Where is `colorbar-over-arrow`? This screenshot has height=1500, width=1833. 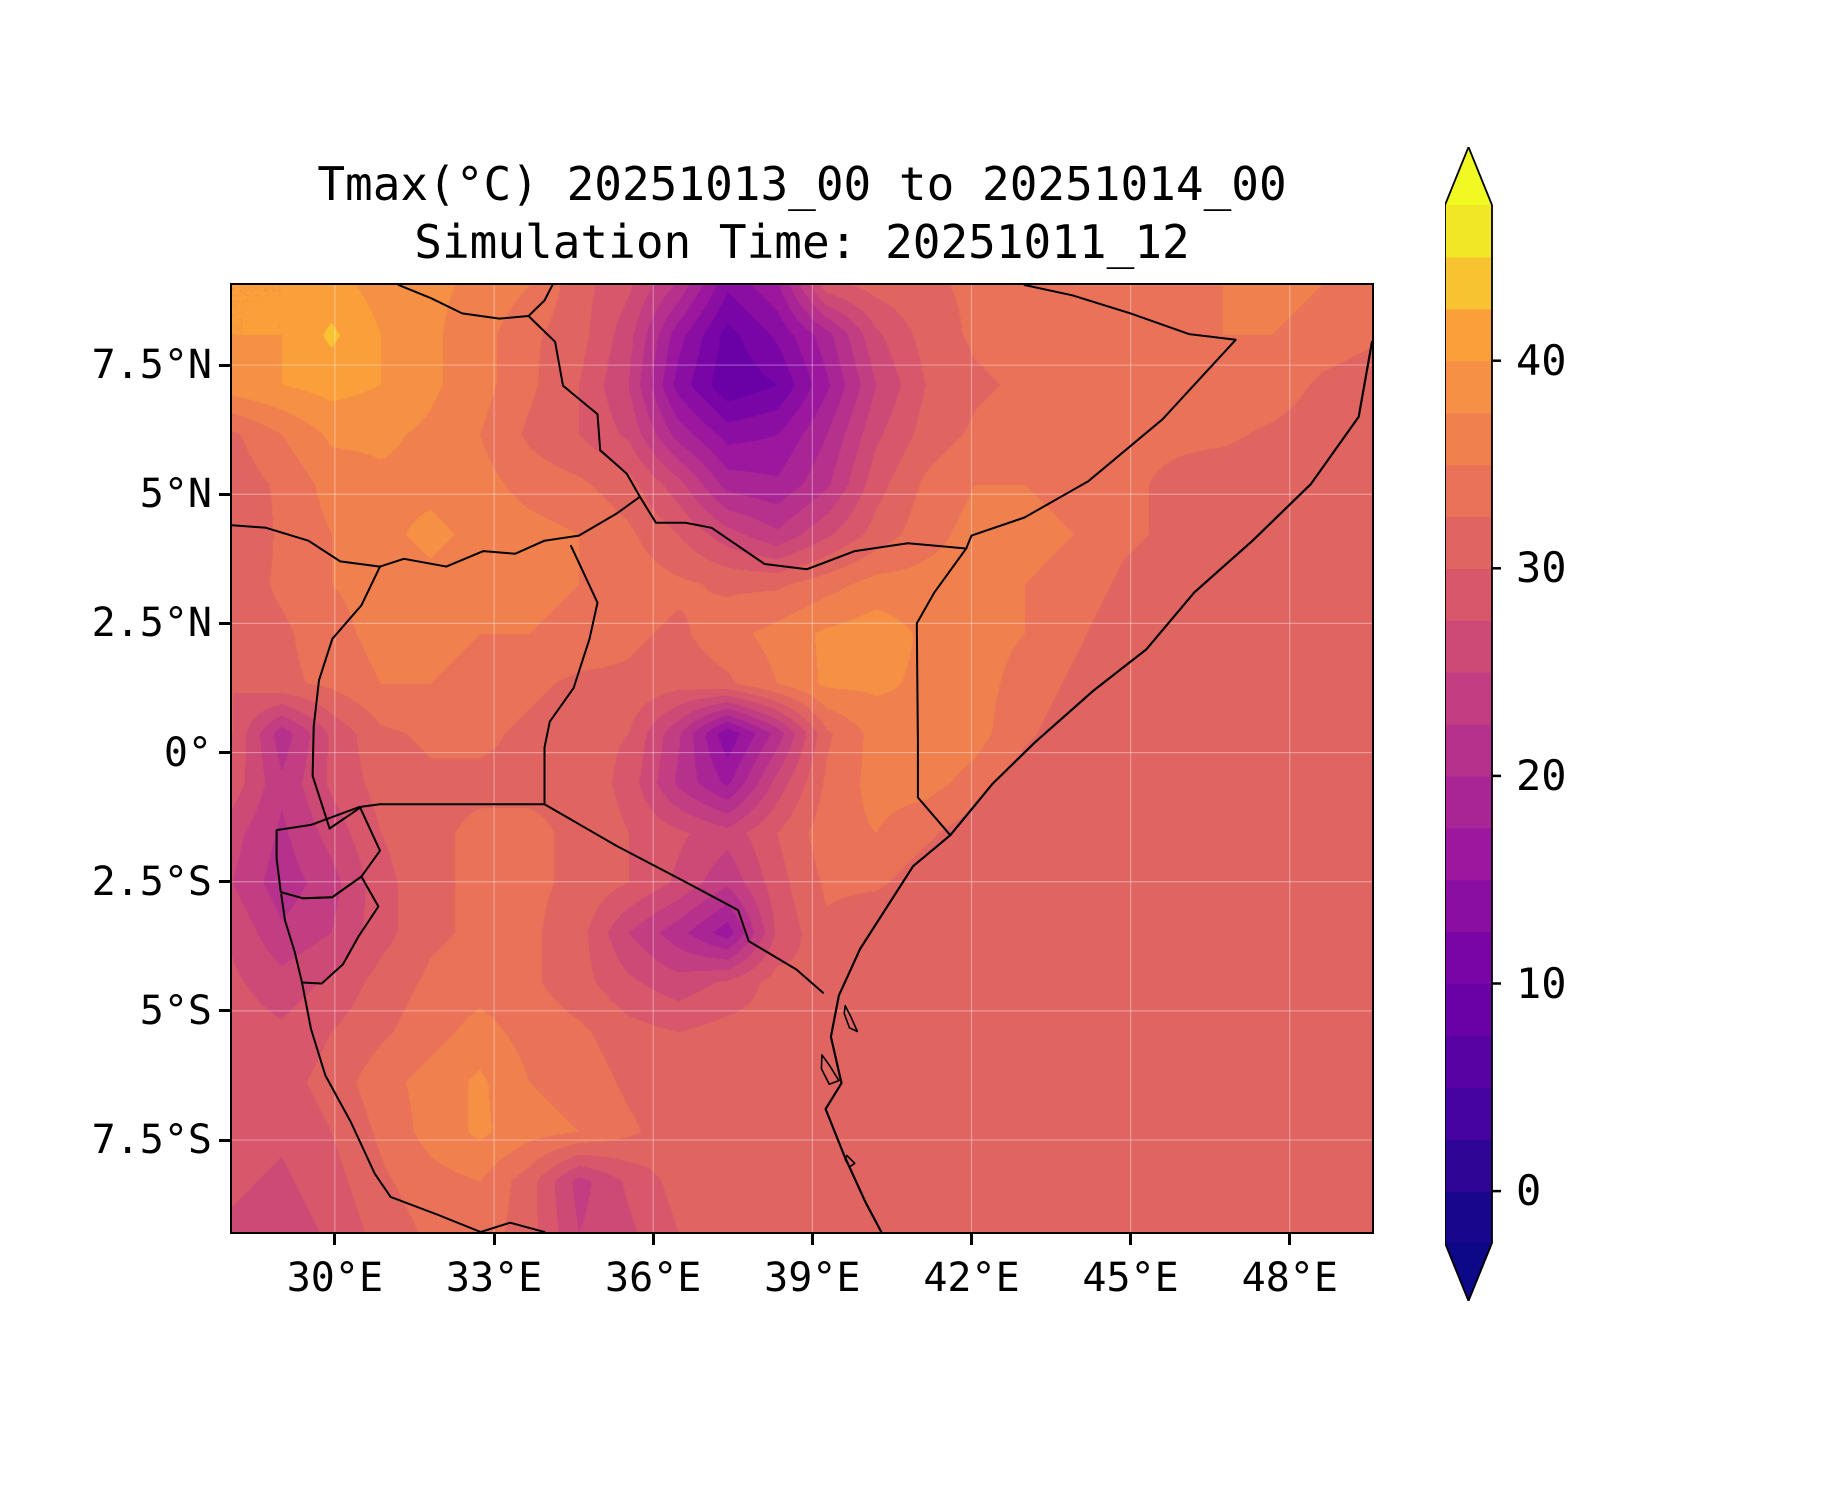 colorbar-over-arrow is located at coordinates (1468, 176).